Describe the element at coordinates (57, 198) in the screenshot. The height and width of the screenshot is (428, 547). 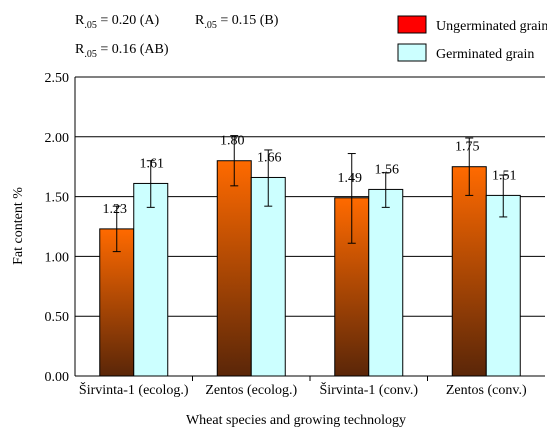
I see `y-tick-label: 1.50` at that location.